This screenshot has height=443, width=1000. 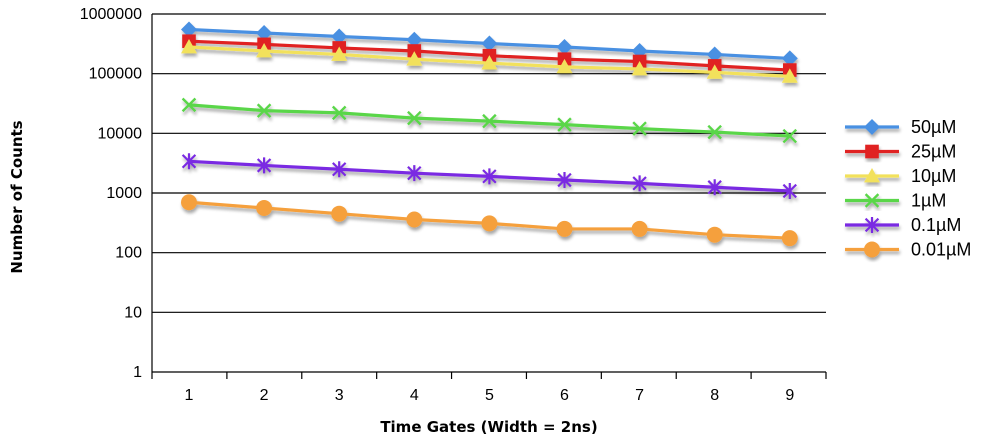 I want to click on x-tick-label: 5, so click(x=489, y=395).